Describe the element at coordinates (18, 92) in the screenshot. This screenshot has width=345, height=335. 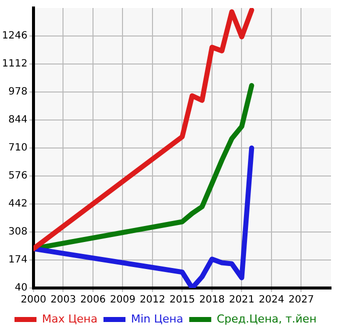
I see `y-tick-label: 978` at that location.